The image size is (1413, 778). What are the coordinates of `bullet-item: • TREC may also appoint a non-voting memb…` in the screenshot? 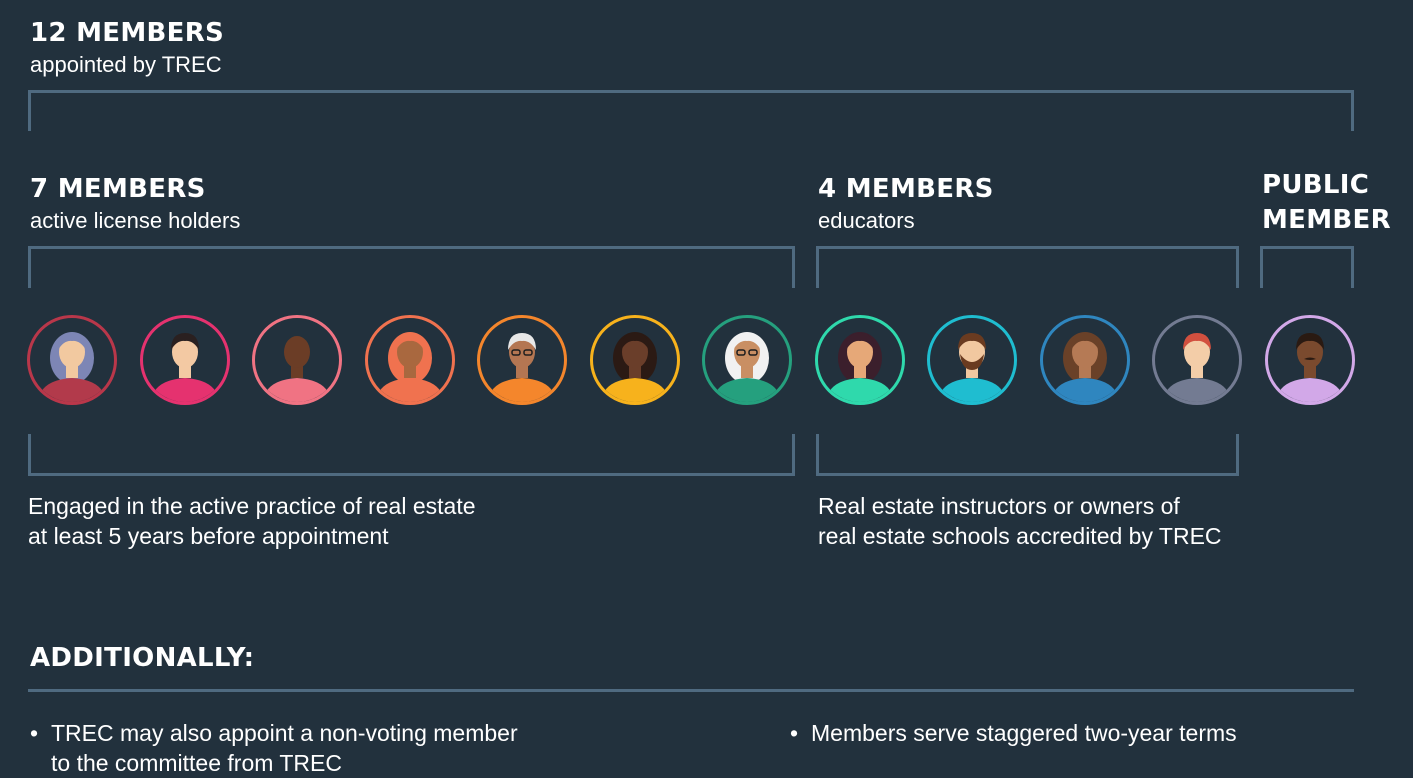 It's located at (274, 748).